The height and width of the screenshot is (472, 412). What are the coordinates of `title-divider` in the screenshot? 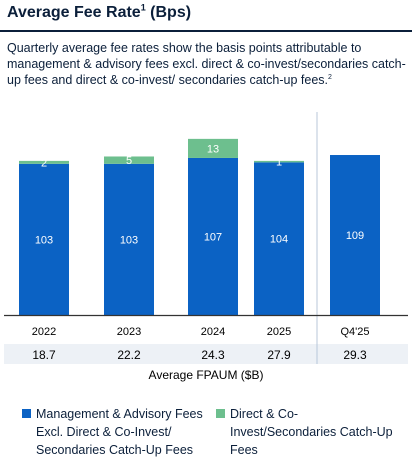 It's located at (206, 31).